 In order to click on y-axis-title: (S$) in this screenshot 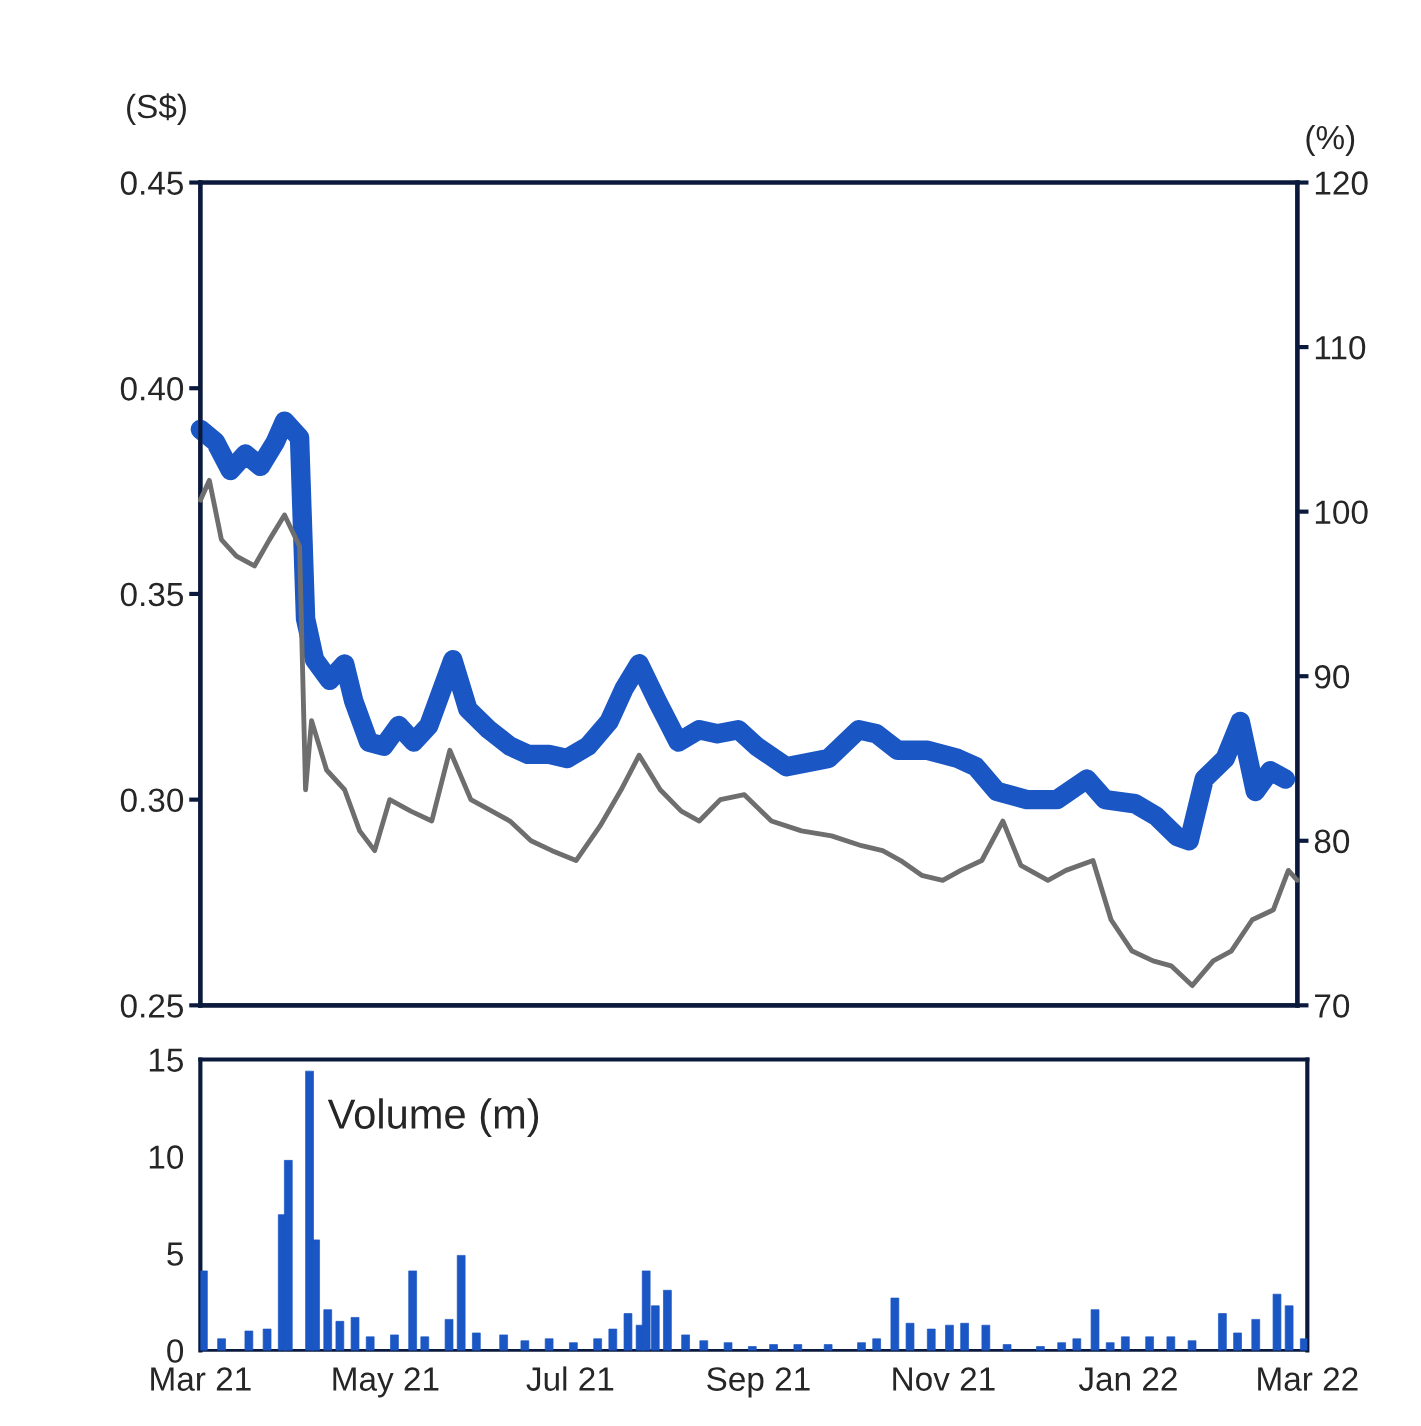, I will do `click(156, 109)`.